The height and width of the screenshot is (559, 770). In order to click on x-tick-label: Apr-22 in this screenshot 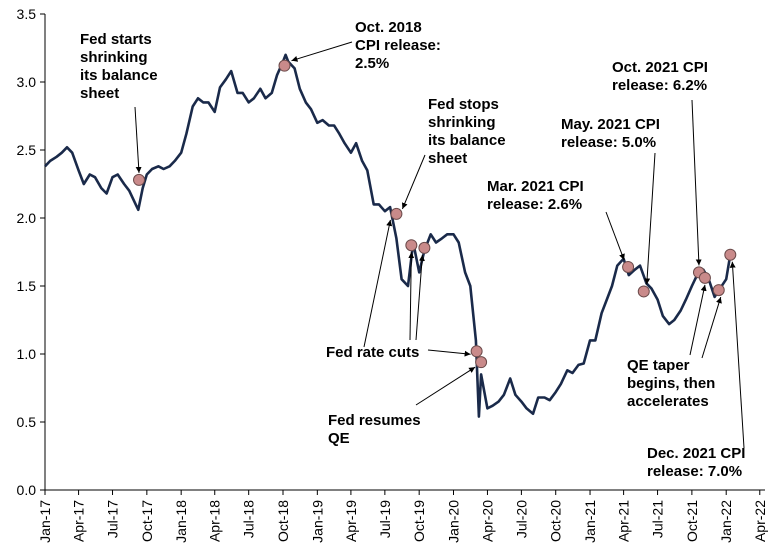, I will do `click(760, 521)`.